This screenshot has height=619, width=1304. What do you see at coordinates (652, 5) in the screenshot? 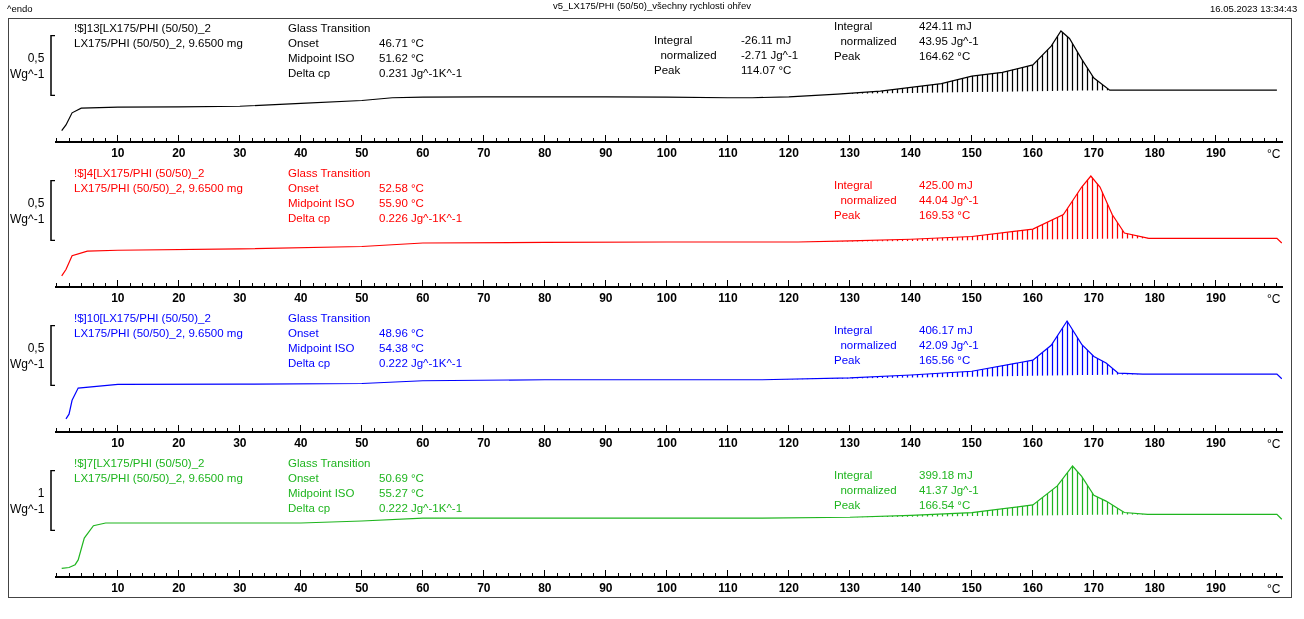
I see `chart-title: v5_LX175/PHI (50/50)_všechny rychlosti ohřev` at bounding box center [652, 5].